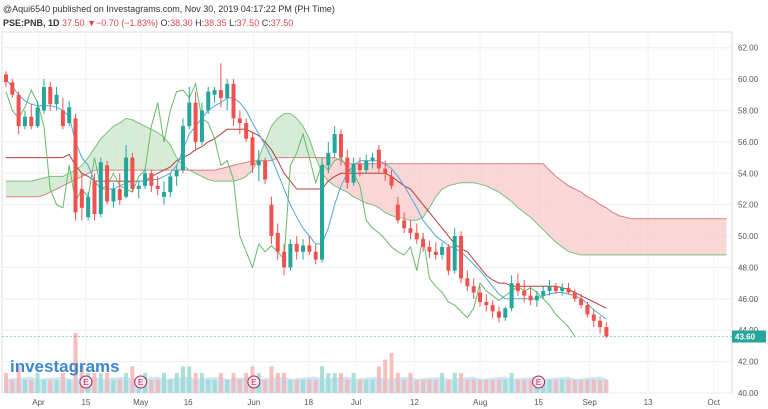 This screenshot has width=768, height=409. What do you see at coordinates (538, 382) in the screenshot?
I see `earnings-marker-label: E` at bounding box center [538, 382].